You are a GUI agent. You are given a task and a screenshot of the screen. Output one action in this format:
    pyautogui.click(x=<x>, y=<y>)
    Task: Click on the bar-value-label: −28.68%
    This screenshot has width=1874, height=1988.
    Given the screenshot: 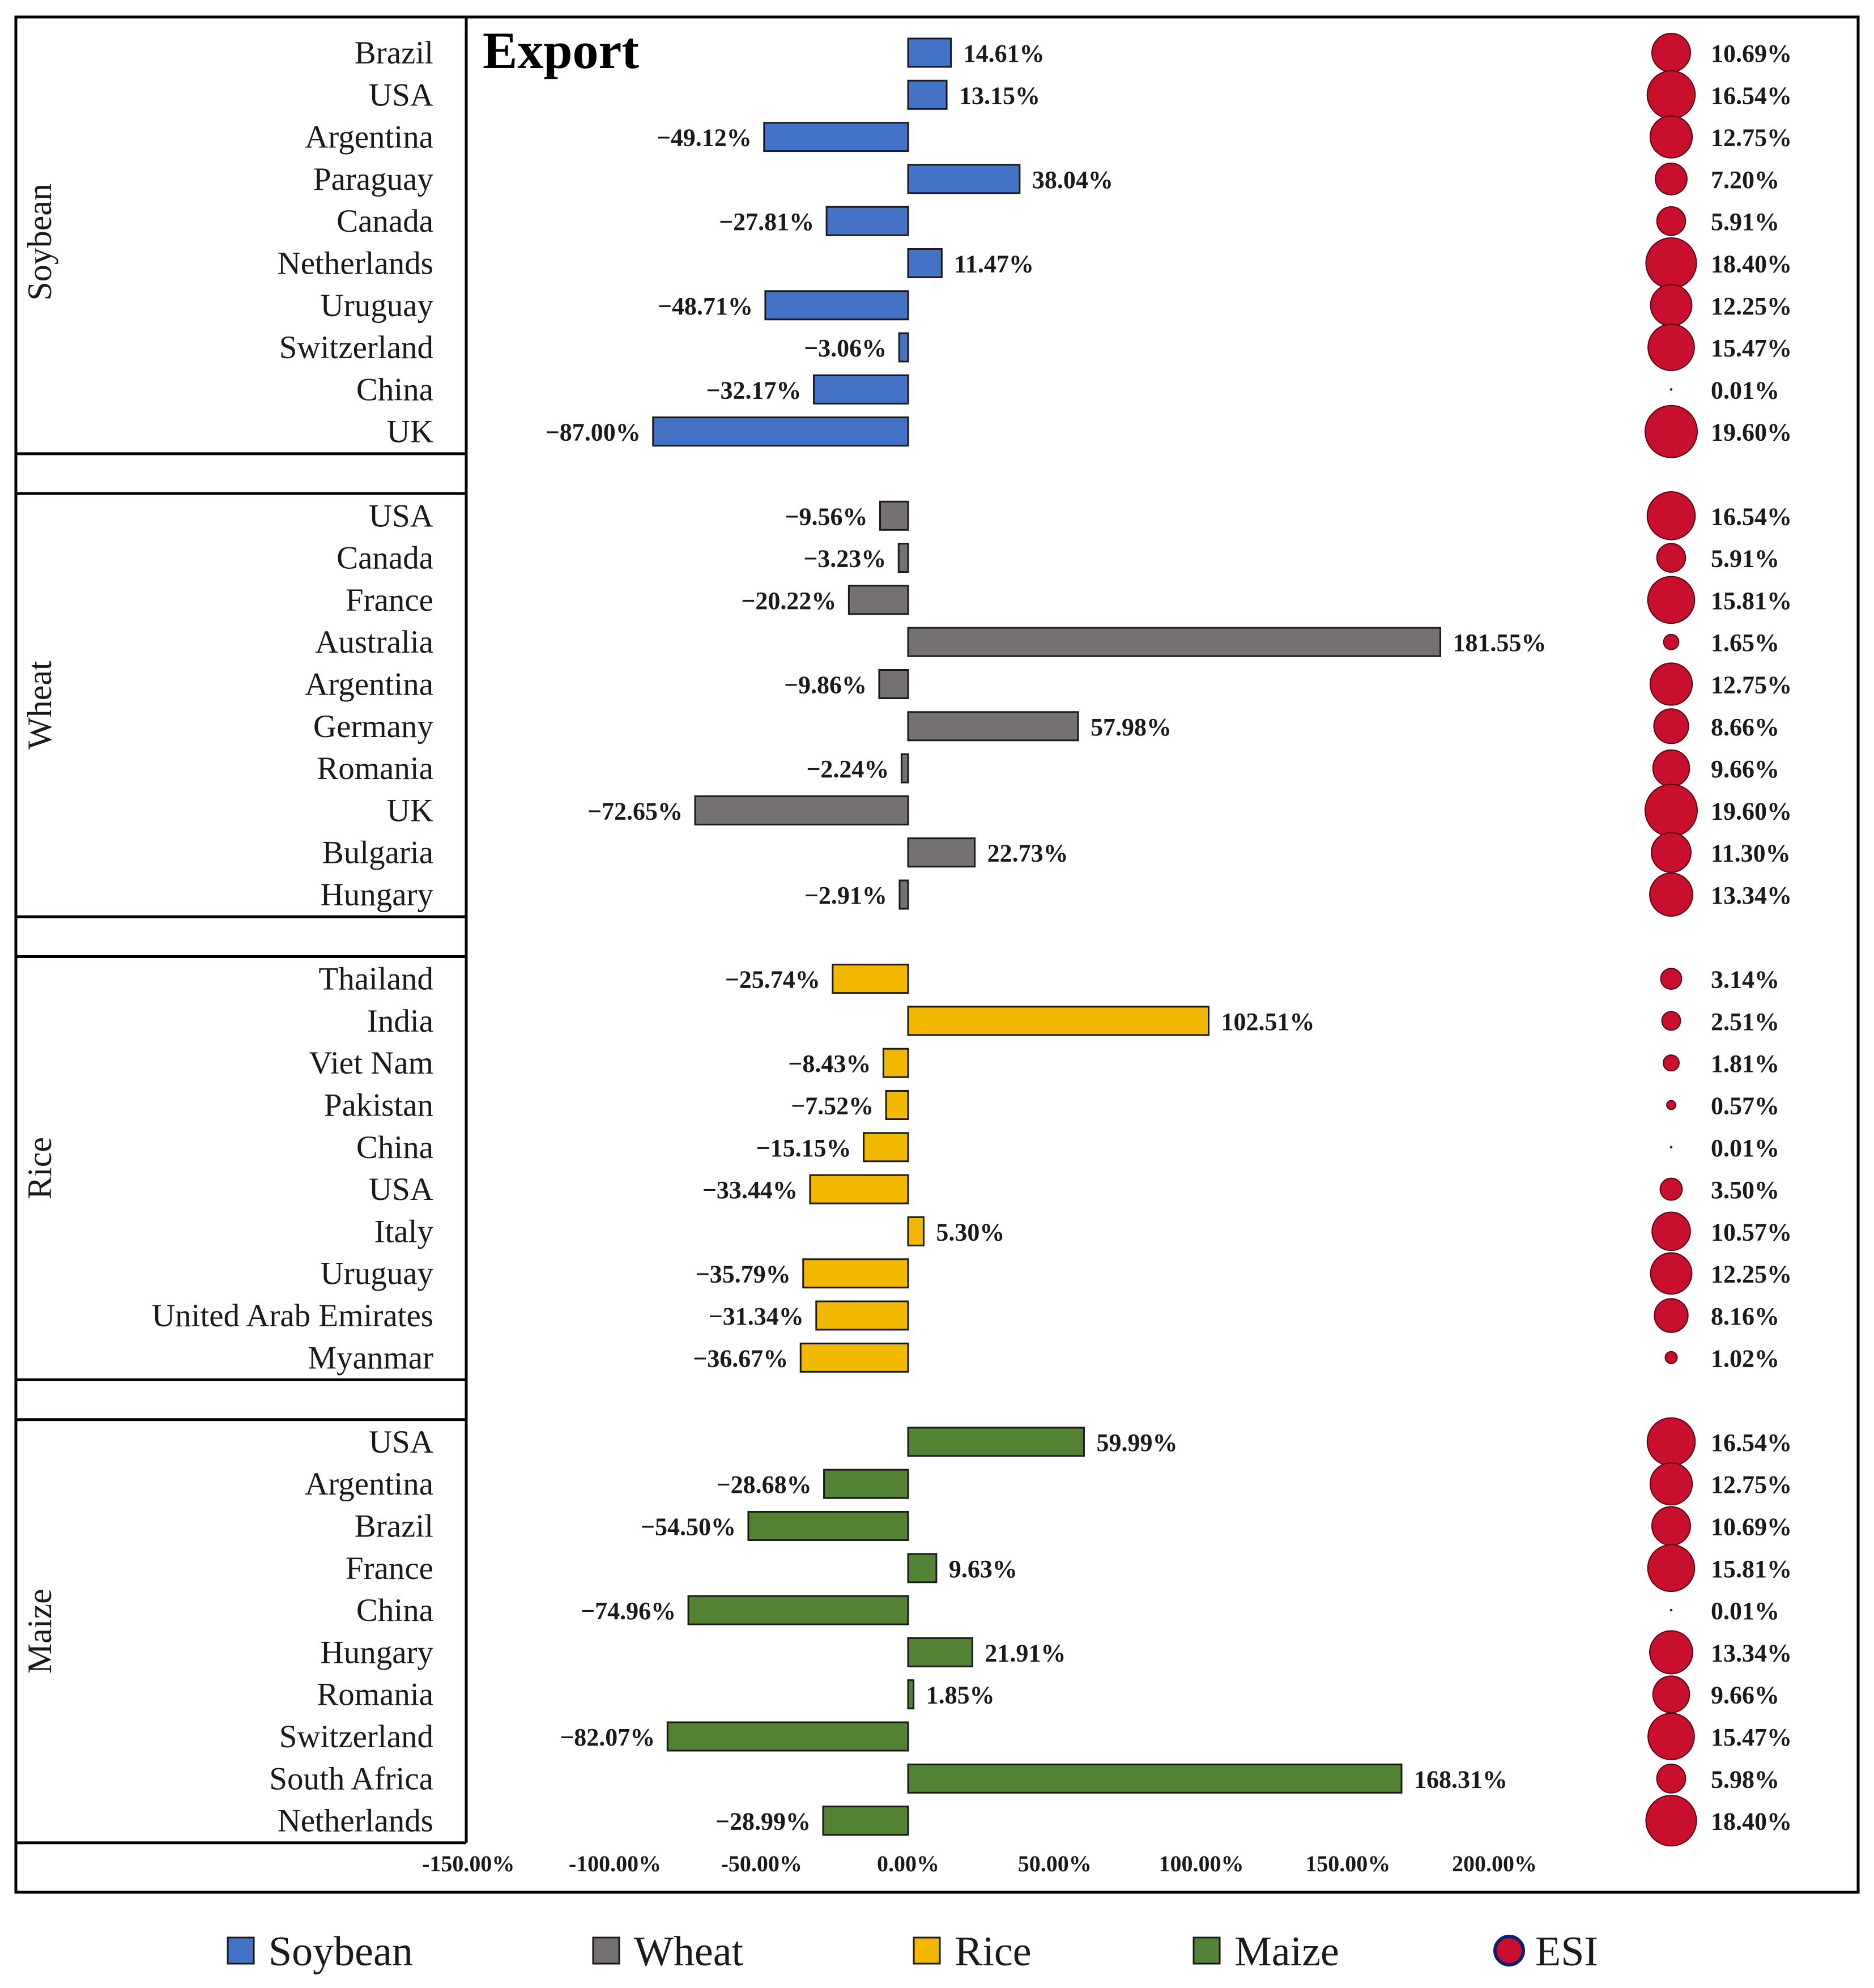 What is the action you would take?
    pyautogui.click(x=764, y=1485)
    